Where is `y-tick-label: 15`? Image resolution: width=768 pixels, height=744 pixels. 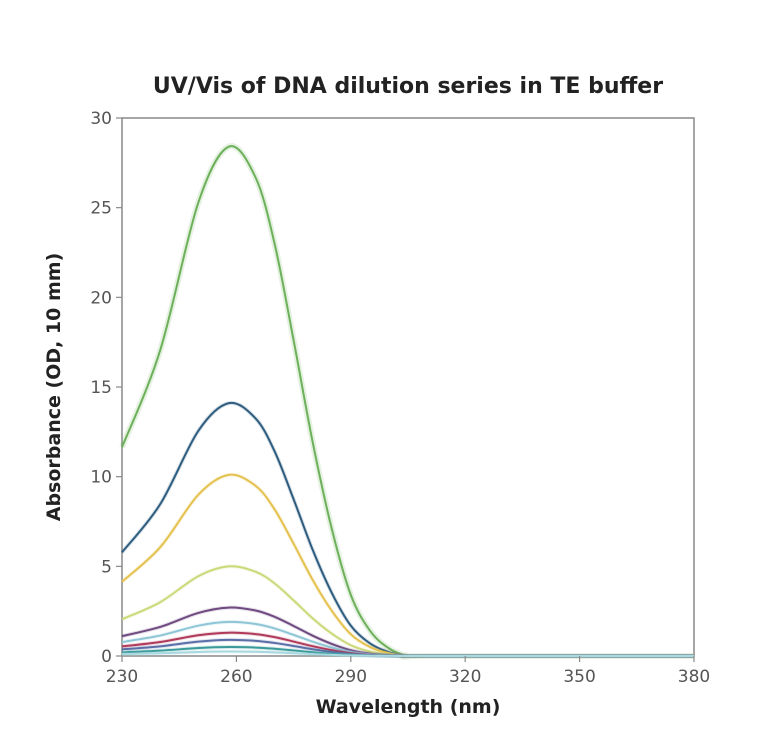 y-tick-label: 15 is located at coordinates (101, 388).